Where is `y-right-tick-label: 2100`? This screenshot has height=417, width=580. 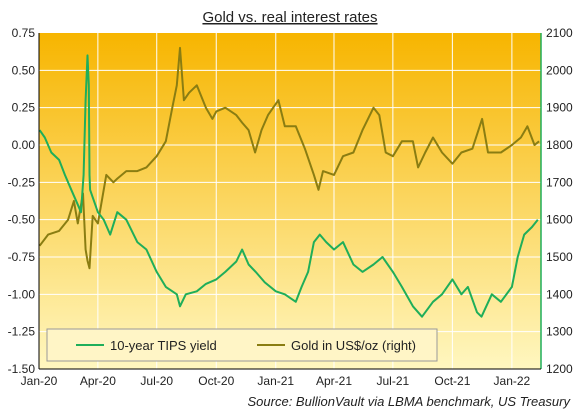 y-right-tick-label: 2100 is located at coordinates (559, 33).